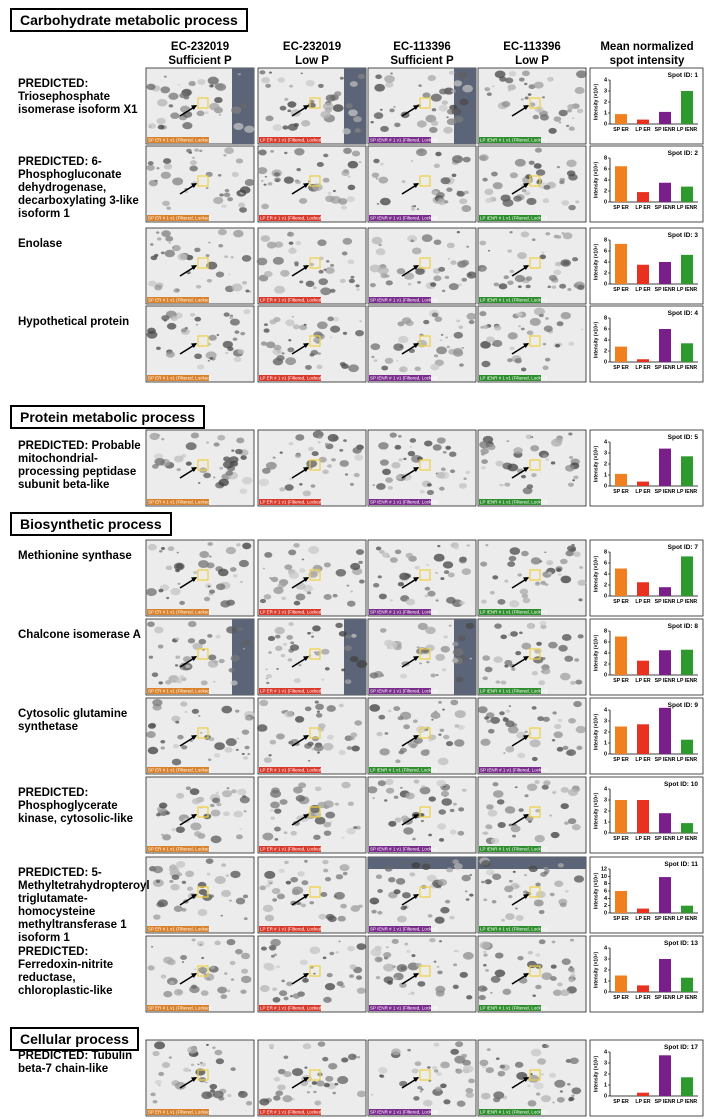  Describe the element at coordinates (532, 61) in the screenshot. I see `header-line: Low P` at that location.